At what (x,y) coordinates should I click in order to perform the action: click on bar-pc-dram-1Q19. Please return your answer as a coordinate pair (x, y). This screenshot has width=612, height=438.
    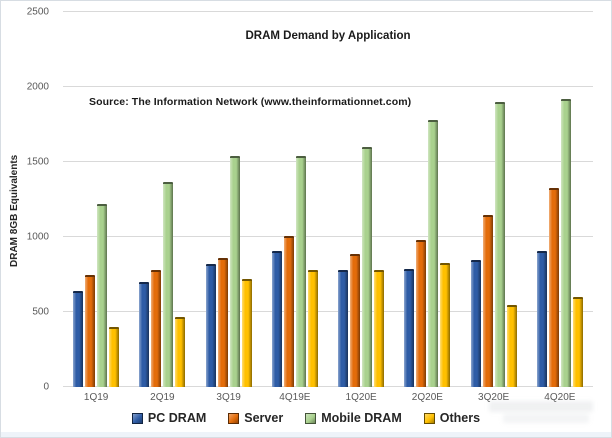
    Looking at the image, I should click on (78, 339).